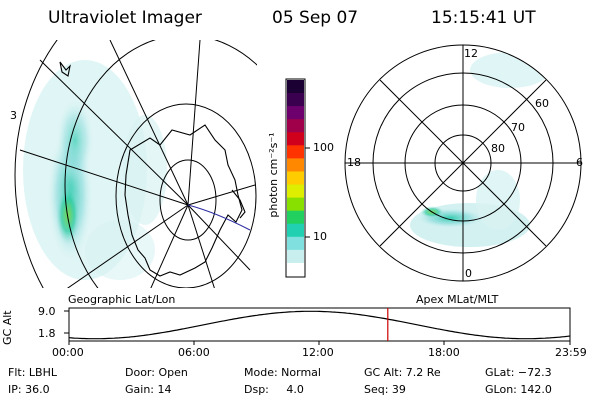 The width and height of the screenshot is (600, 400). I want to click on geo-corner-mark: 3, so click(13, 115).